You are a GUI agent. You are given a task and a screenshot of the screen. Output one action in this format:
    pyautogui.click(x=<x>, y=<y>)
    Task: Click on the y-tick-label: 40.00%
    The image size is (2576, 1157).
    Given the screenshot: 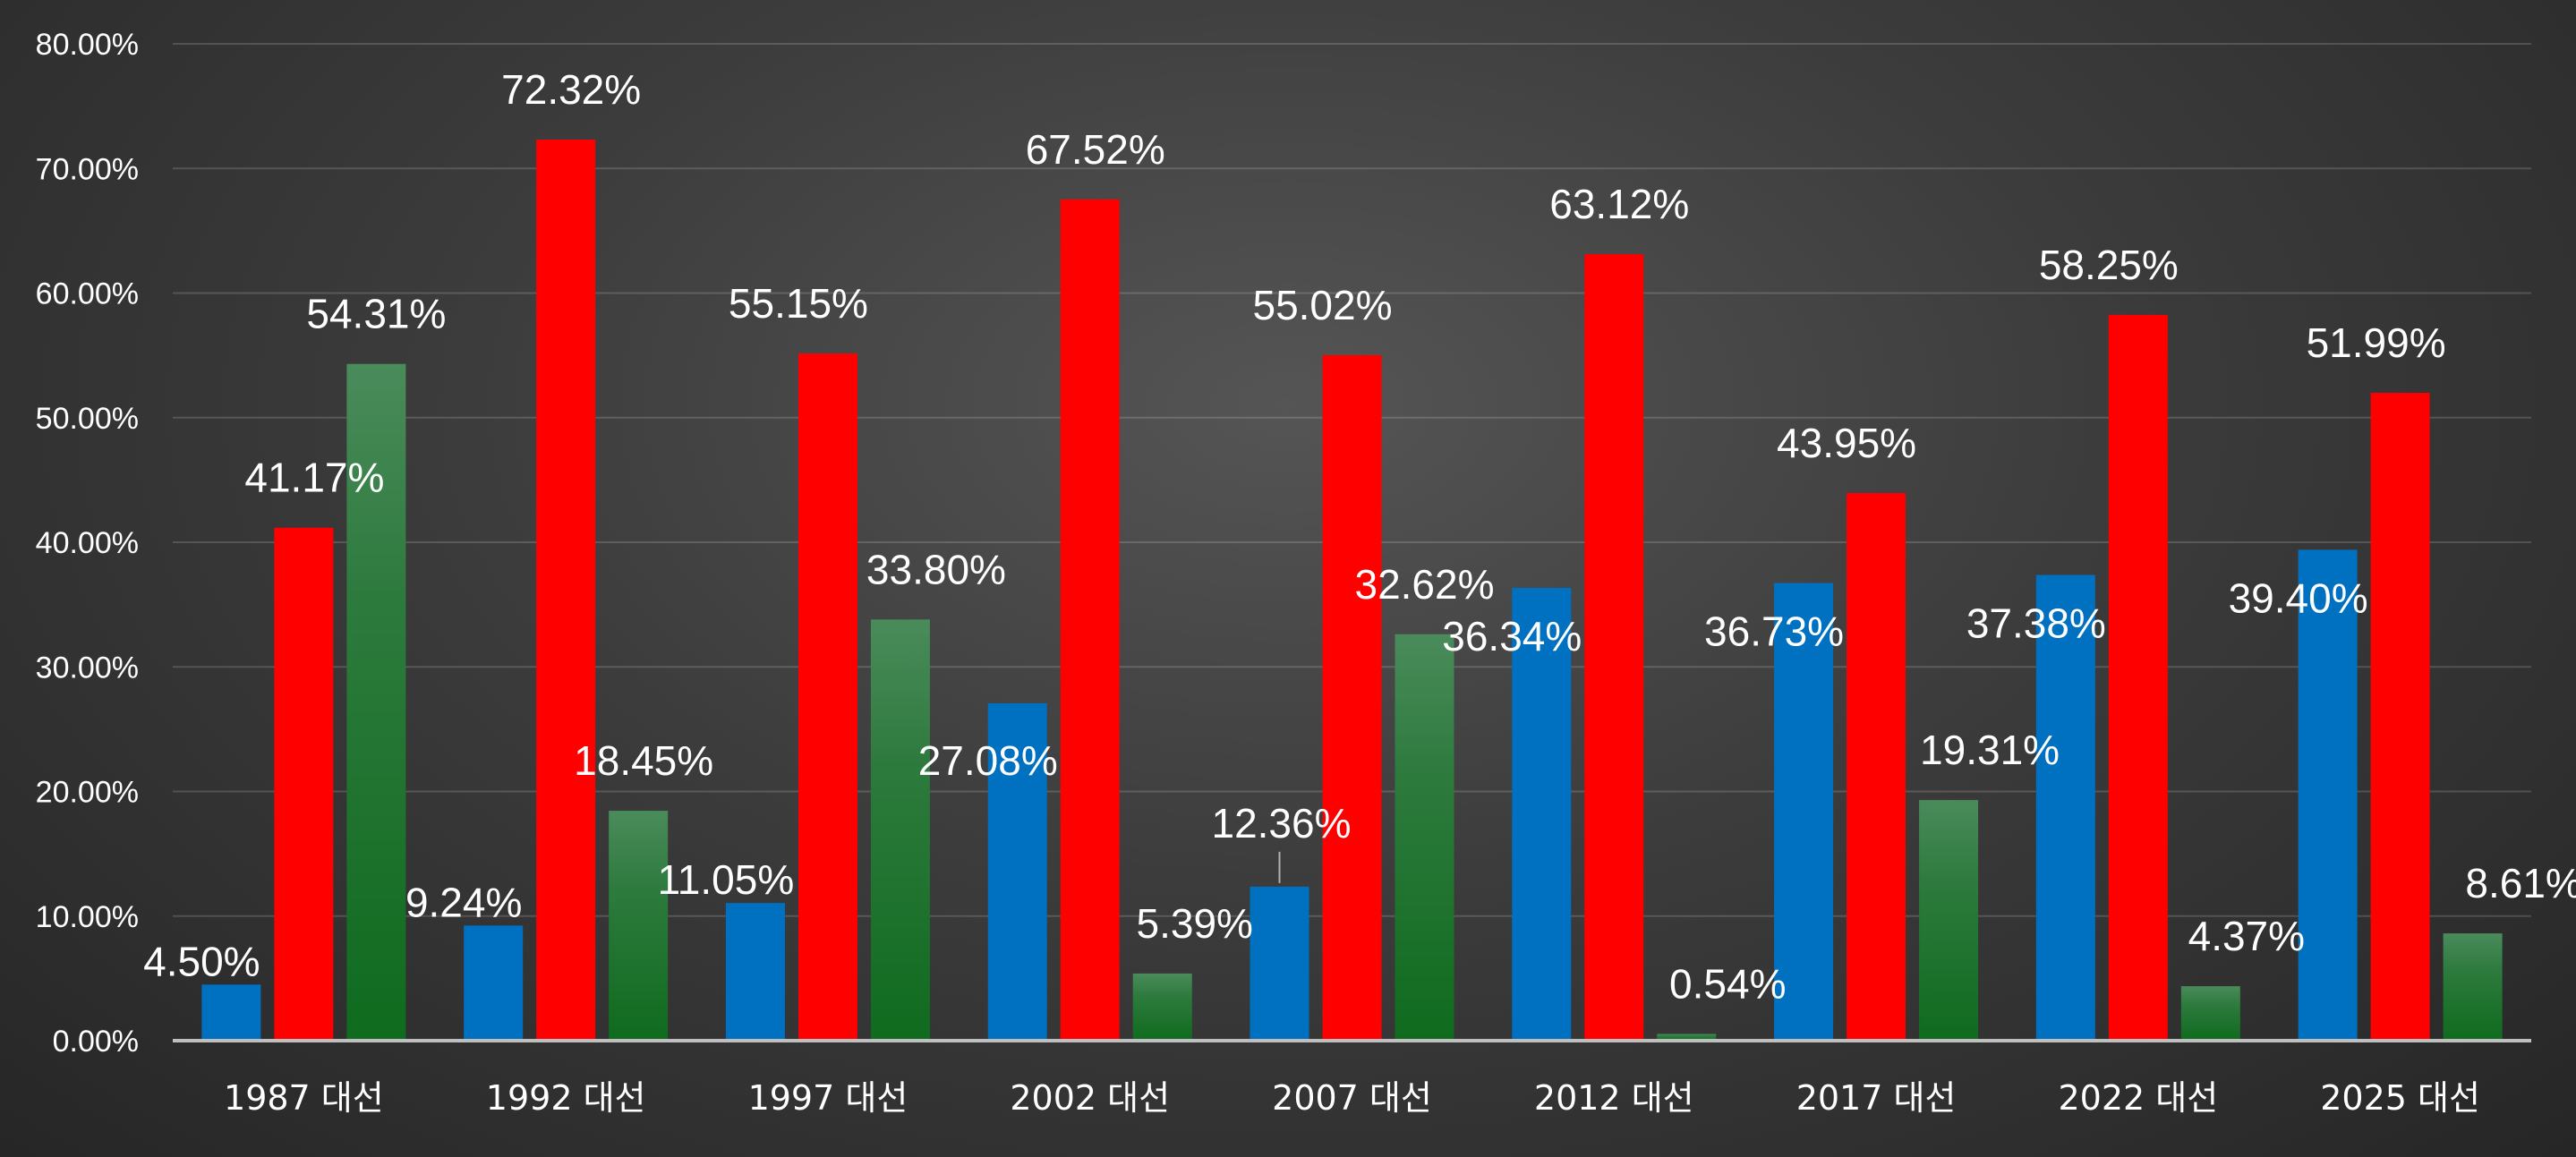 What is the action you would take?
    pyautogui.click(x=87, y=543)
    